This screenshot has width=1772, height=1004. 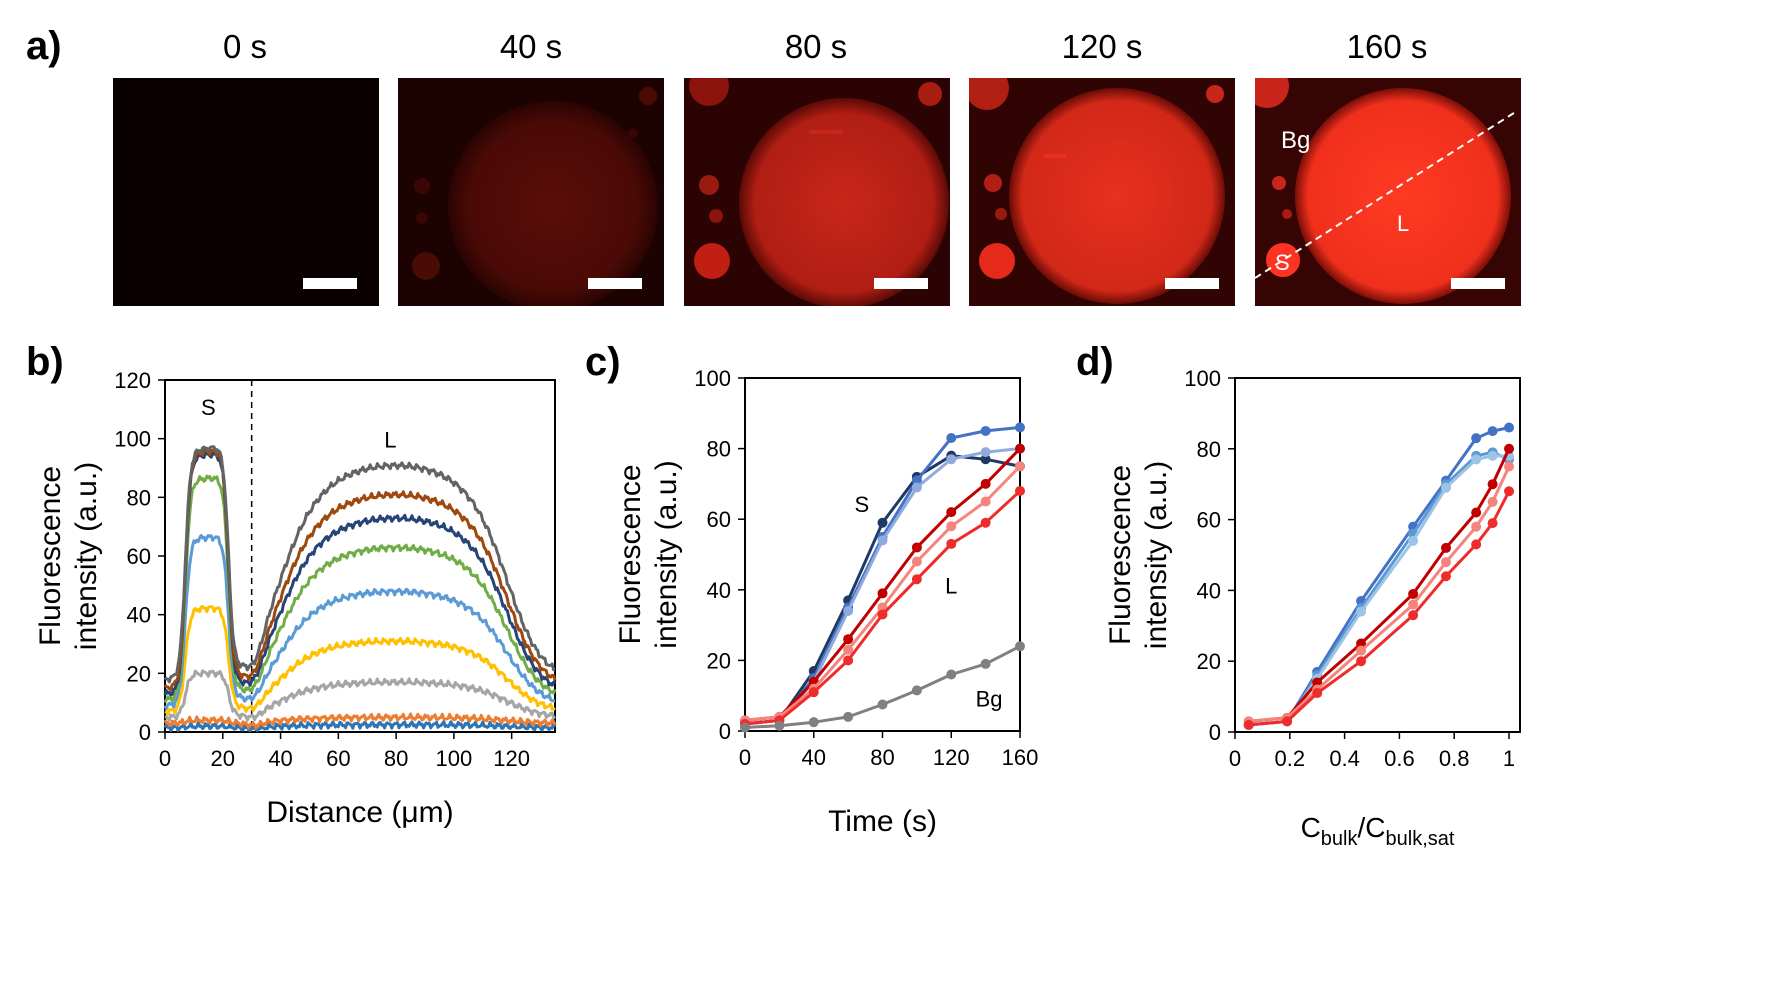 I want to click on micrograph-40s-image, so click(x=531, y=192).